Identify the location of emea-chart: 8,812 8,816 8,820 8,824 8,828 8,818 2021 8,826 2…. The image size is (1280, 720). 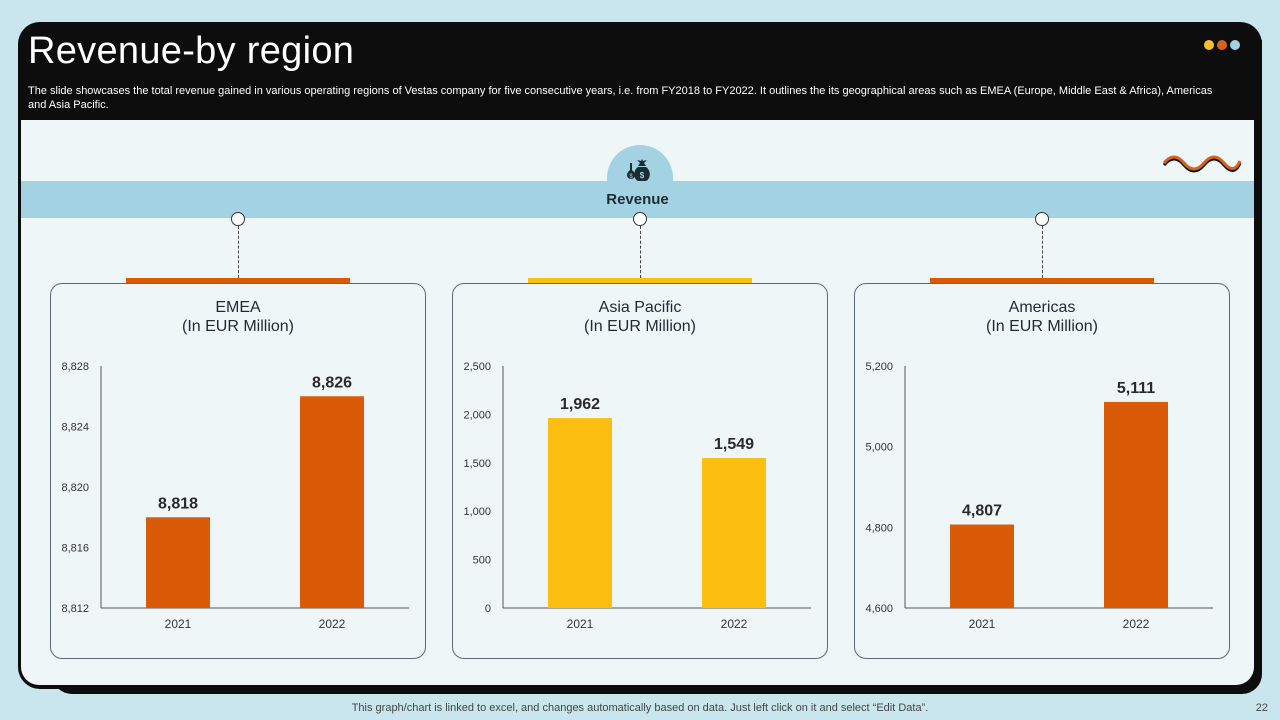
(235, 496).